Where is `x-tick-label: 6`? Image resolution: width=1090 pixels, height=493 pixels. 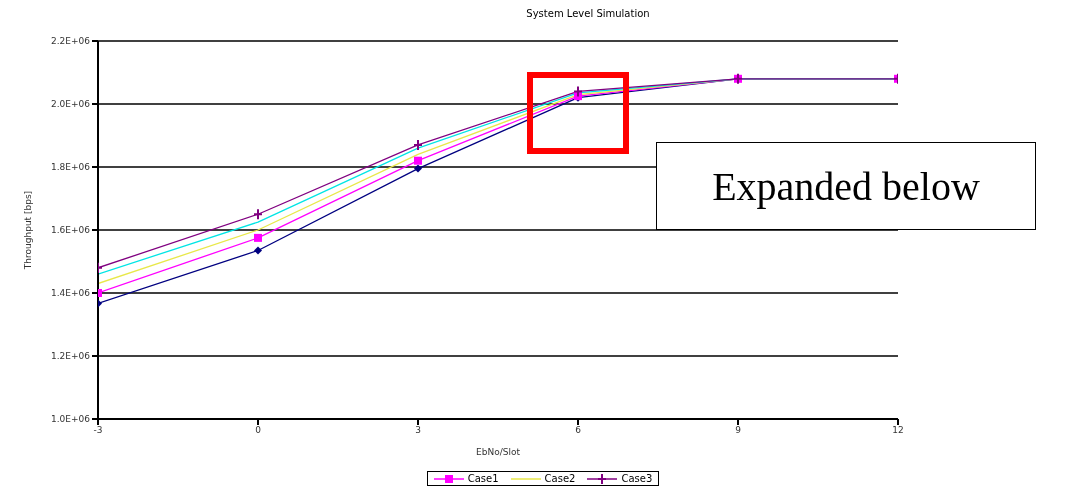
x-tick-label: 6 is located at coordinates (578, 430).